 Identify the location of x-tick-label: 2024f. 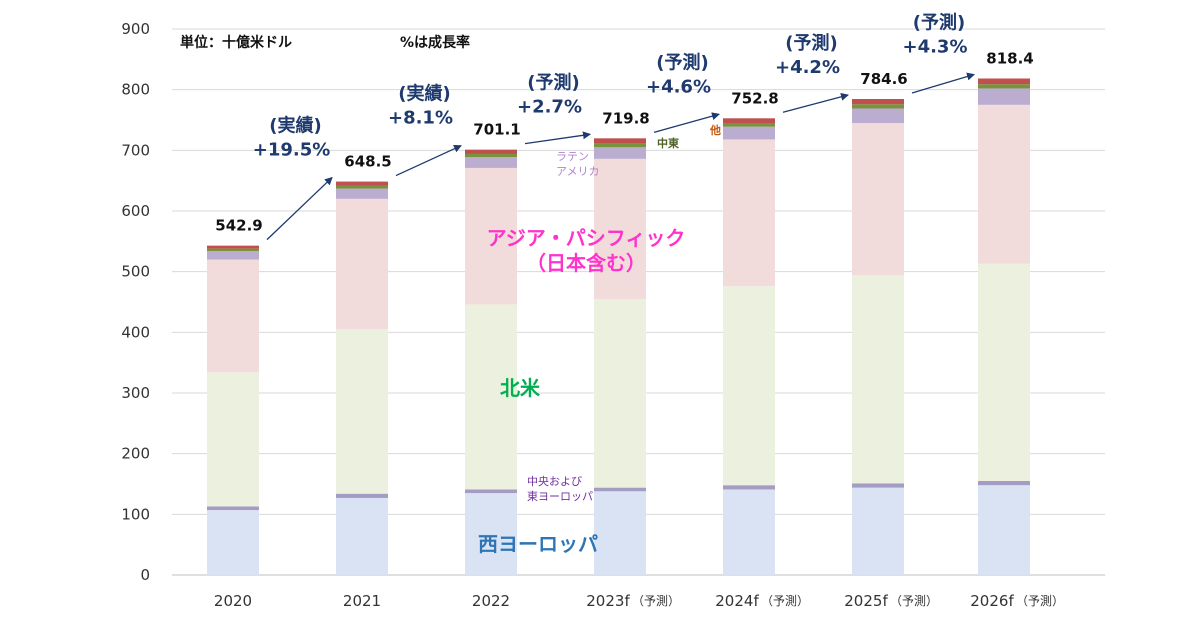
(737, 601).